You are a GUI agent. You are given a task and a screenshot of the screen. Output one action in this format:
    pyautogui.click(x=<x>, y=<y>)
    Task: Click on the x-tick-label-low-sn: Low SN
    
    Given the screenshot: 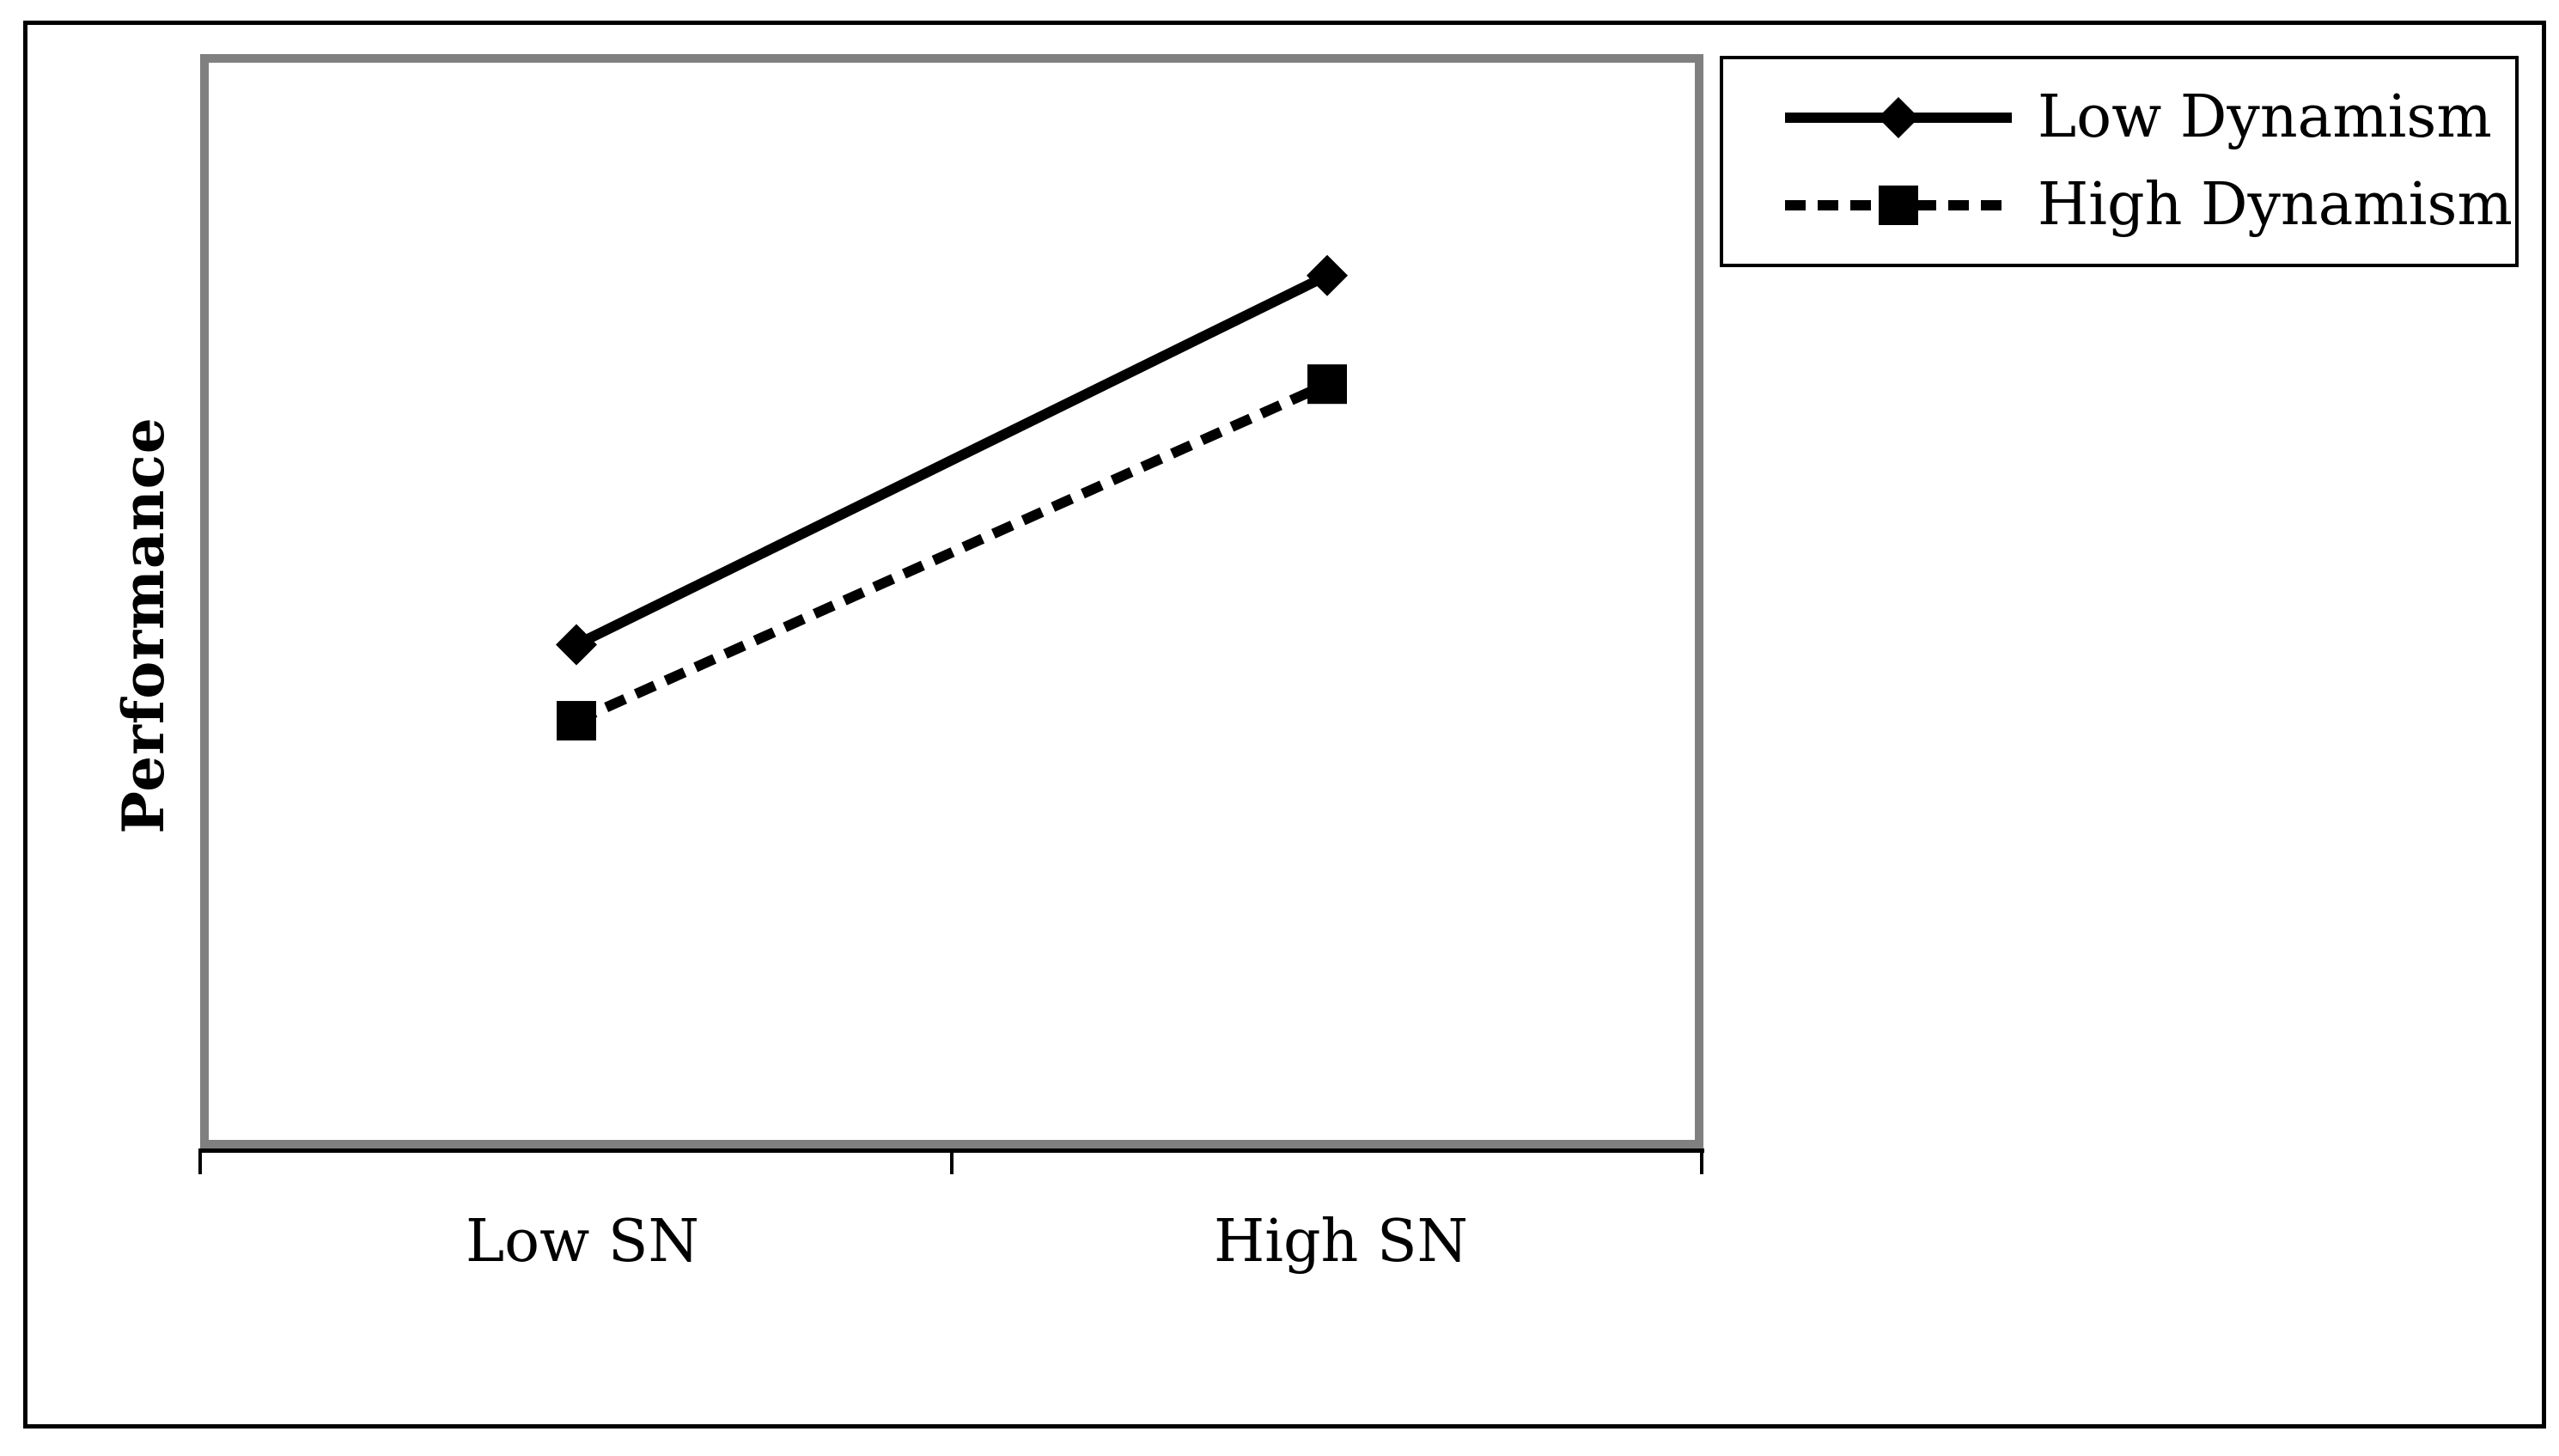 What is the action you would take?
    pyautogui.click(x=582, y=1242)
    